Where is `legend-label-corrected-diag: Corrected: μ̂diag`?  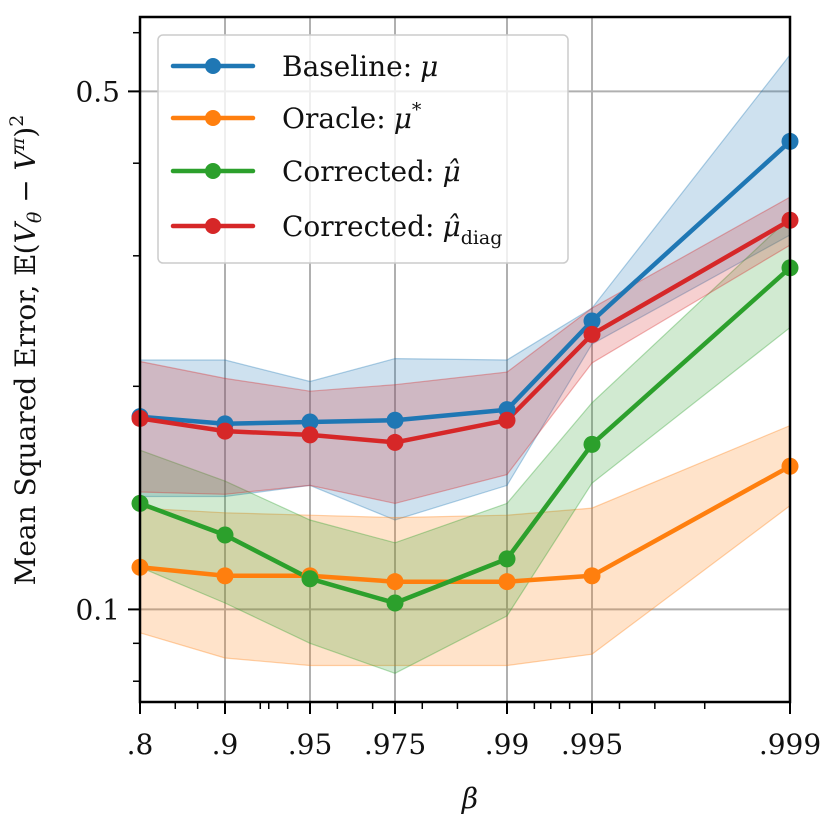
legend-label-corrected-diag: Corrected: μ̂diag is located at coordinates (392, 229).